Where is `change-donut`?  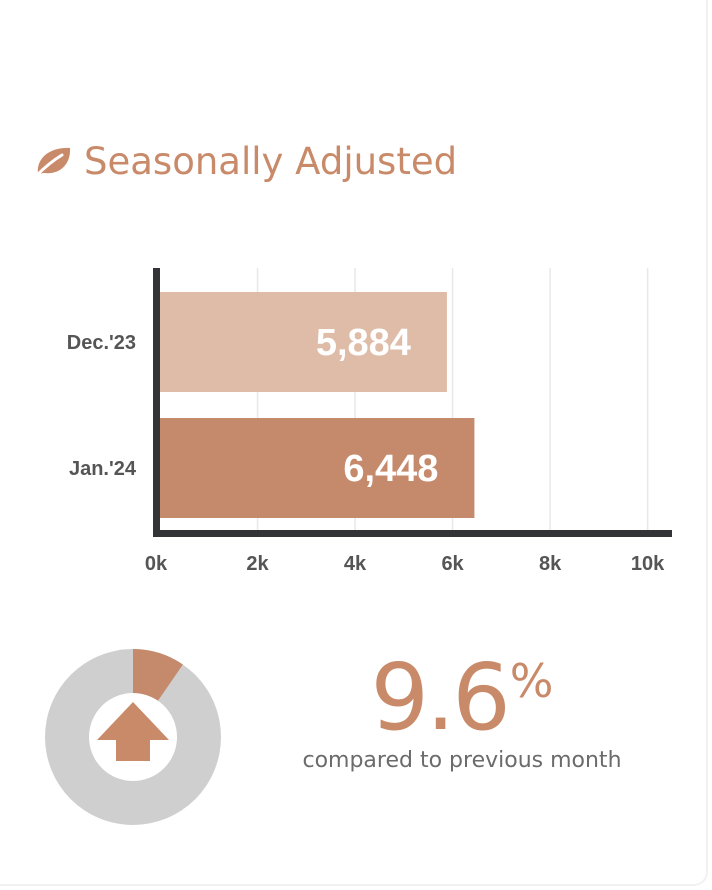 change-donut is located at coordinates (133, 737).